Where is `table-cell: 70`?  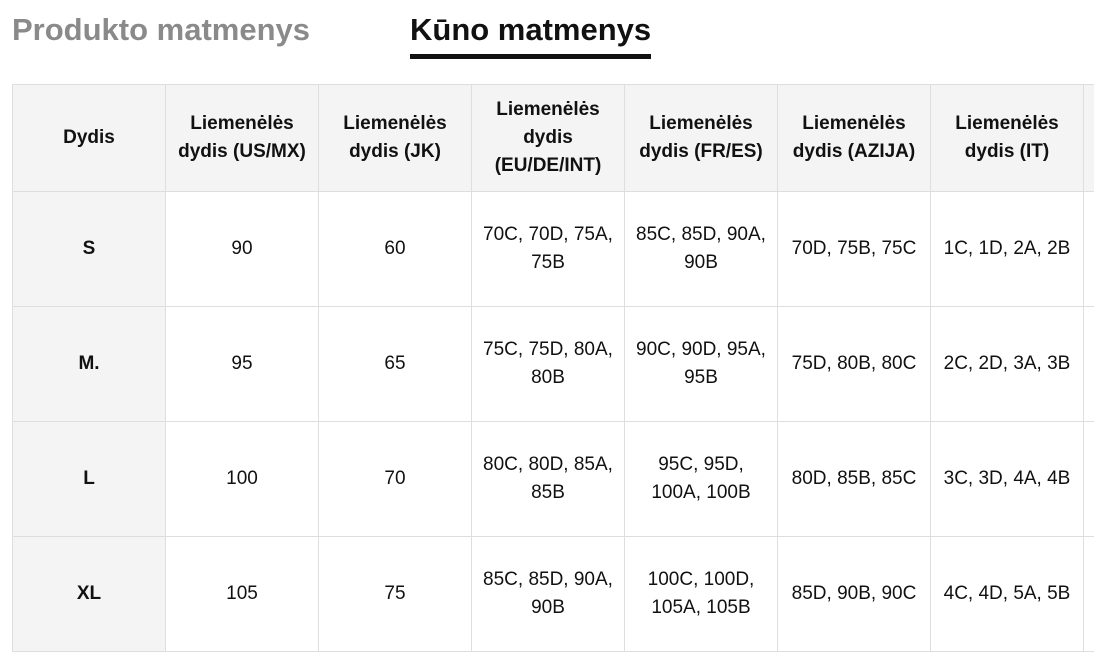 table-cell: 70 is located at coordinates (395, 479).